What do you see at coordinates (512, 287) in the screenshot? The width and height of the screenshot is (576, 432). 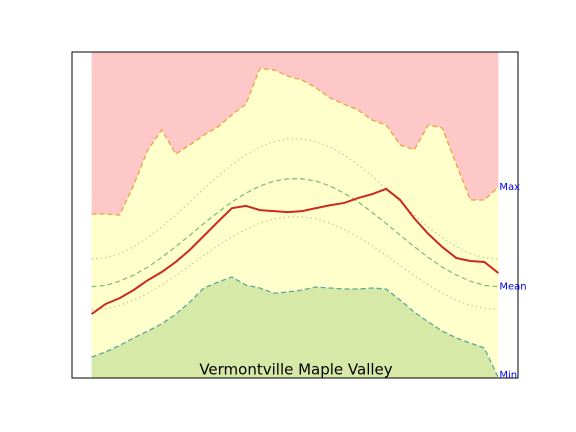 I see `series-label: Mean` at bounding box center [512, 287].